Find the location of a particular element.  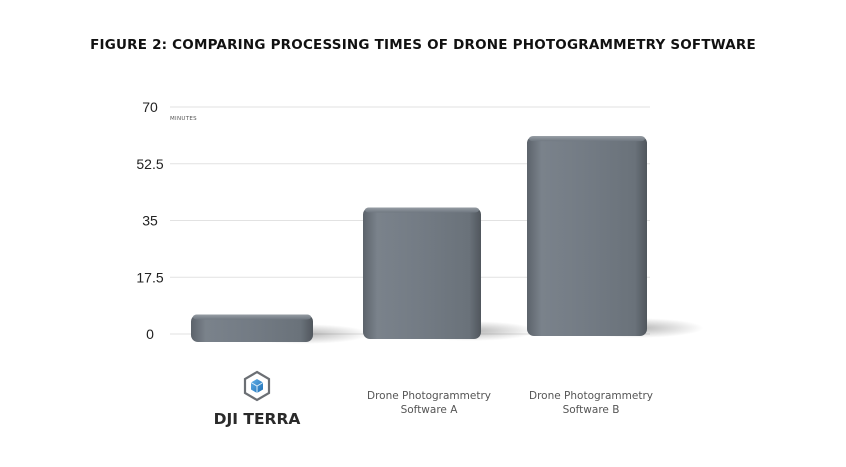

y-tick-label: 35 is located at coordinates (150, 221).